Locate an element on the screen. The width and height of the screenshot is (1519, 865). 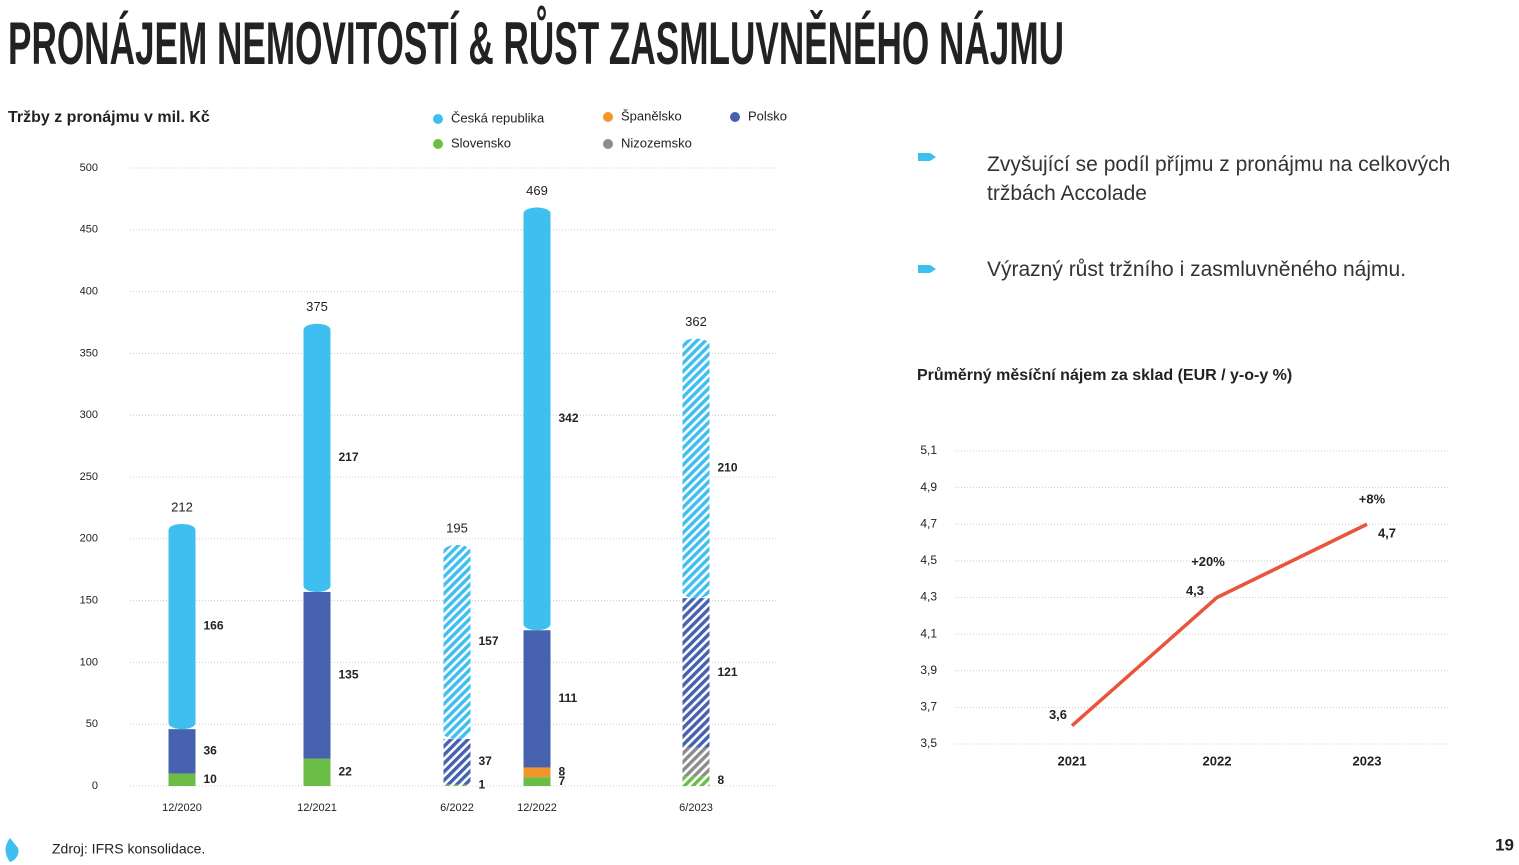
value-label: 37 is located at coordinates (486, 761).